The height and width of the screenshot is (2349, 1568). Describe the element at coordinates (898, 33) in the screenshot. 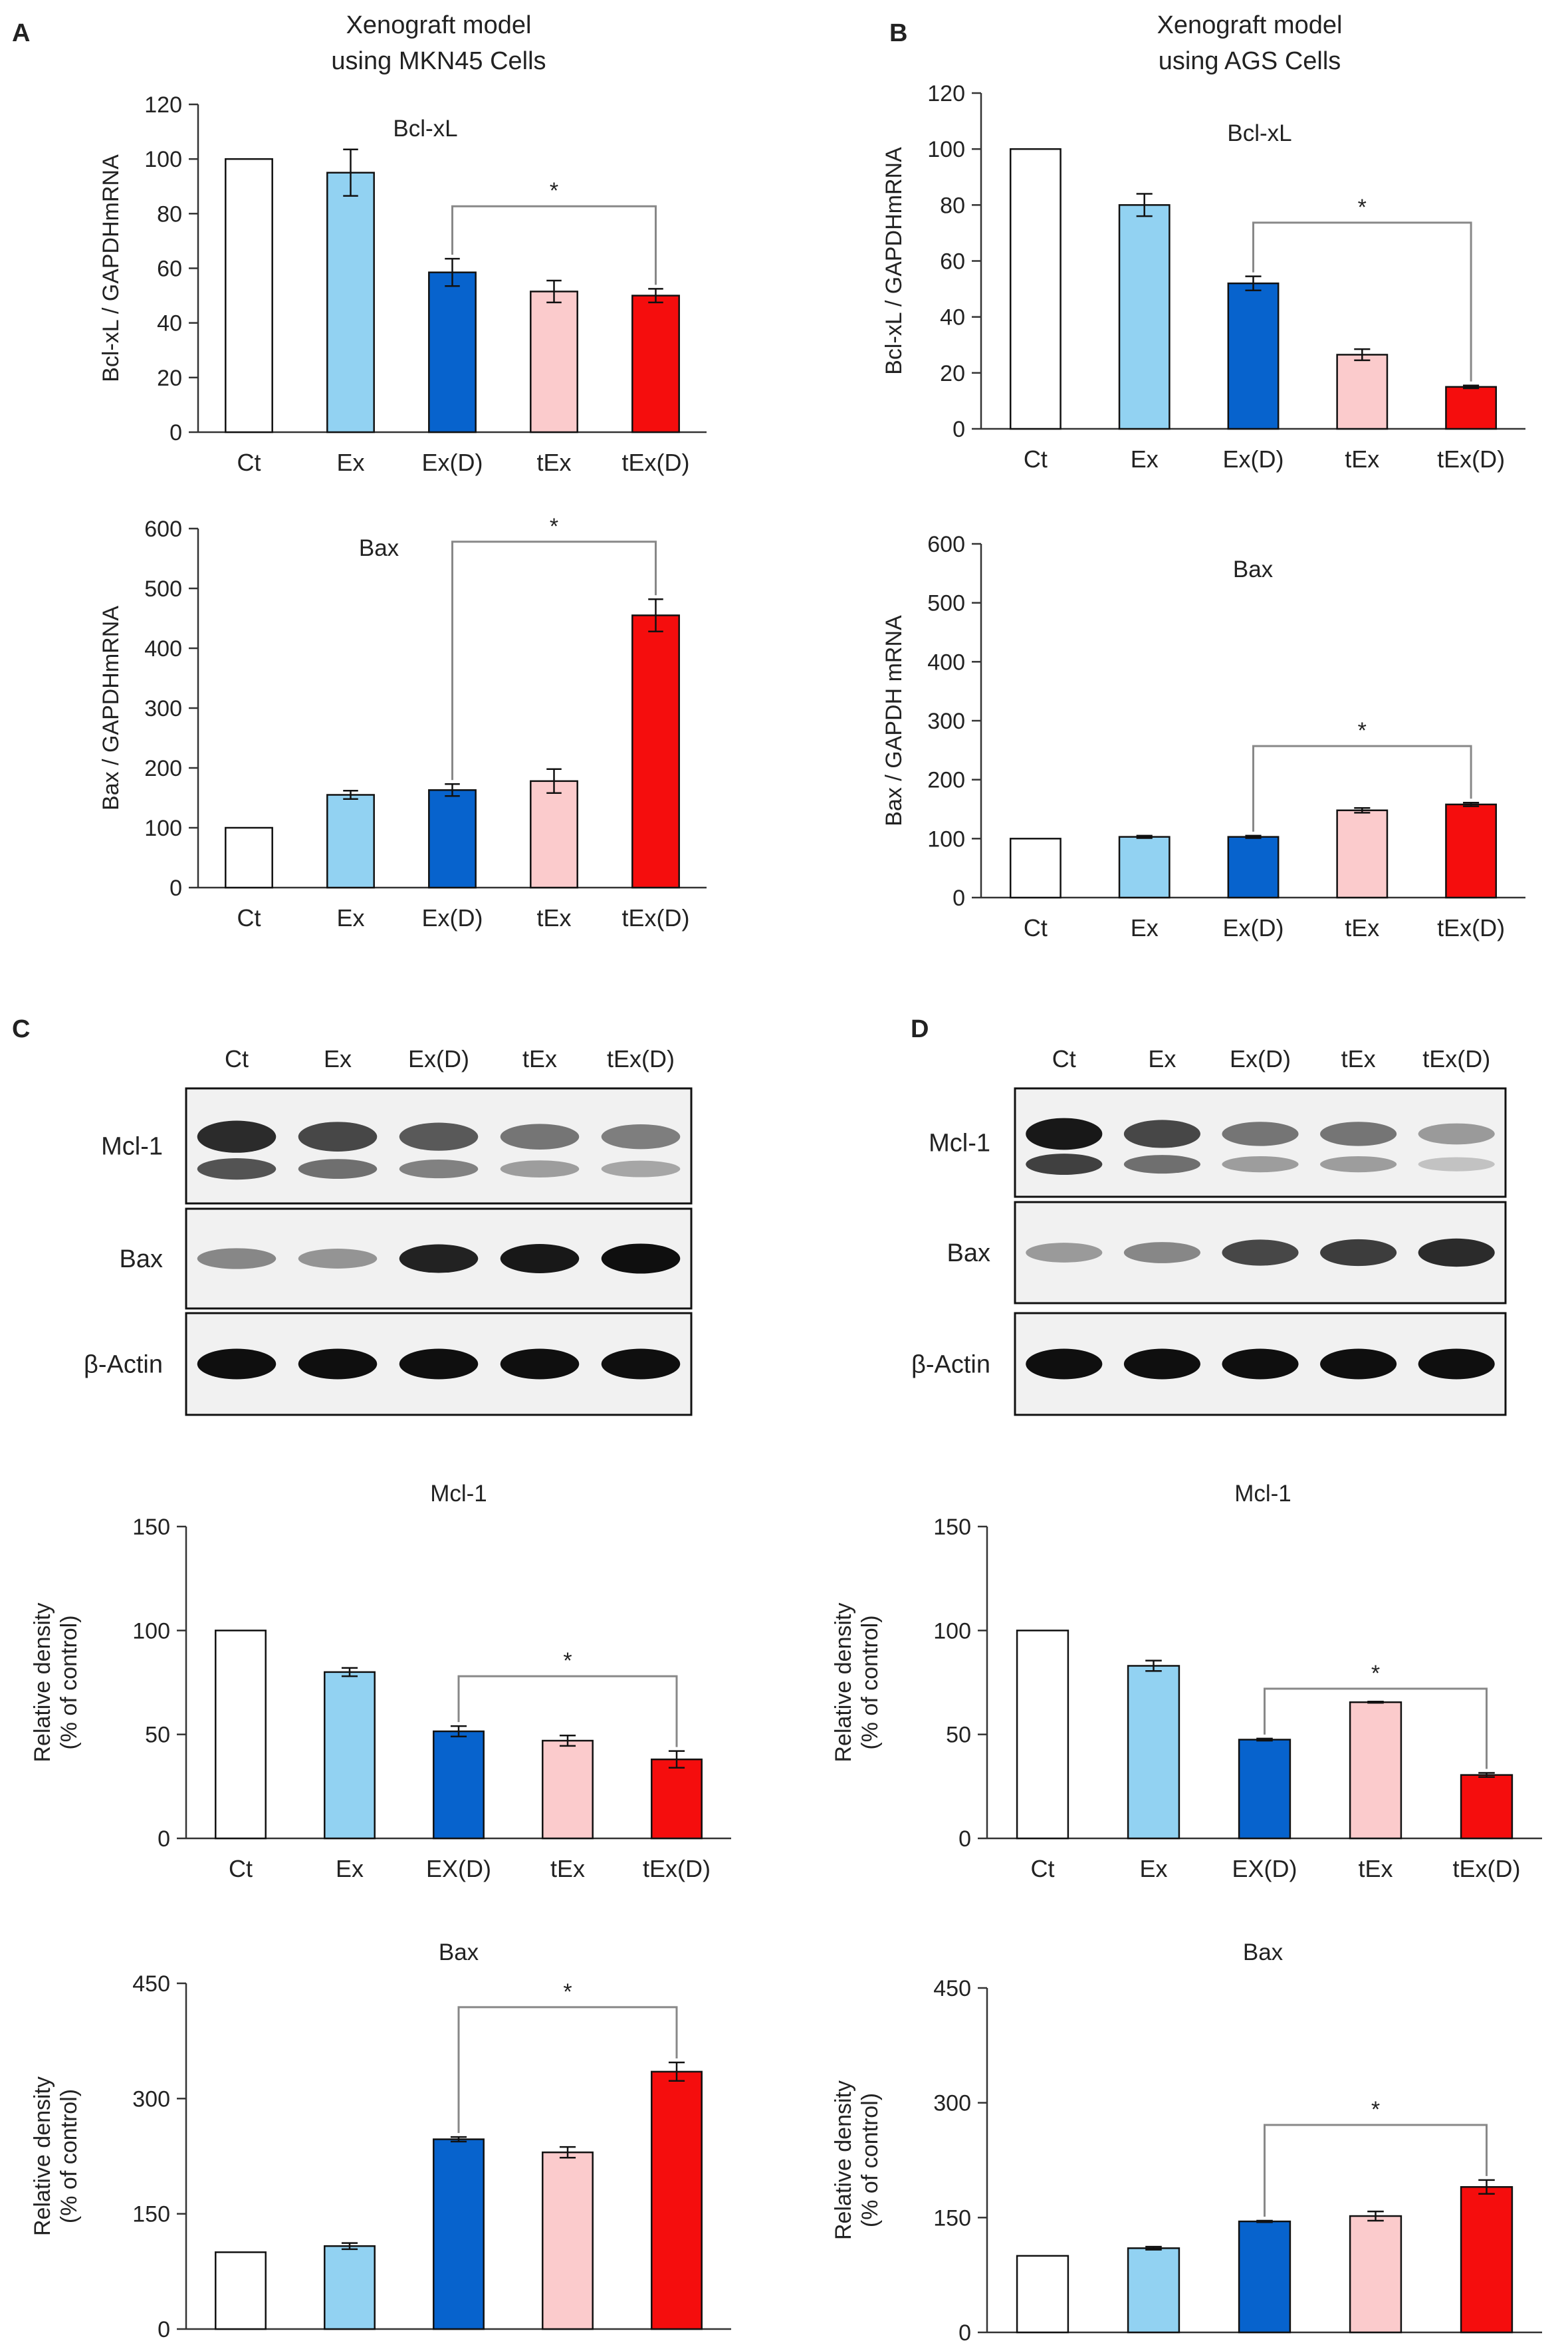

I see `panel-letter-b: B` at that location.